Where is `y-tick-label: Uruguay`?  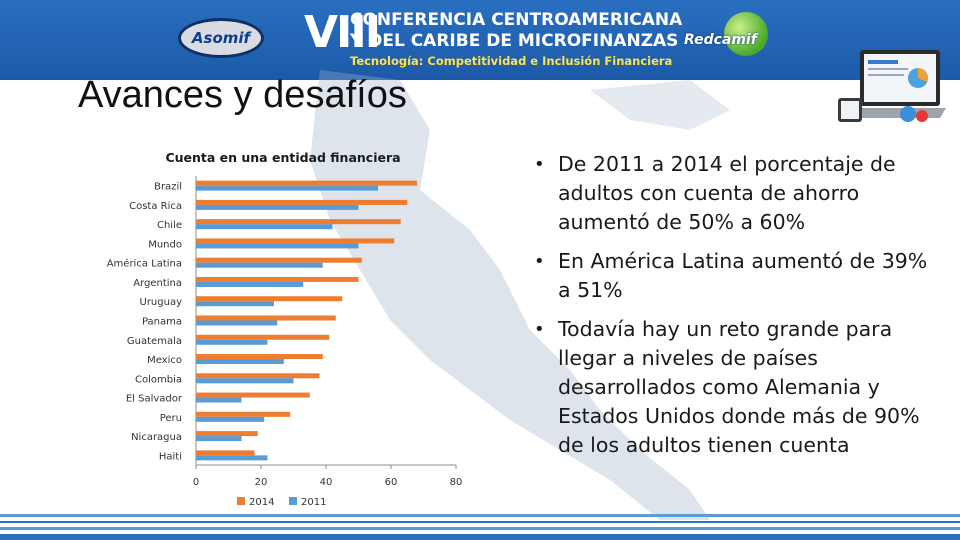
y-tick-label: Uruguay is located at coordinates (161, 302).